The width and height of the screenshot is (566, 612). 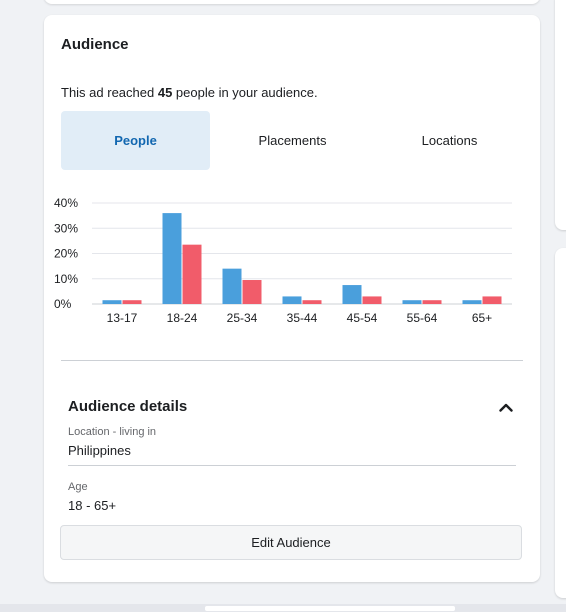 I want to click on edit-audience-button: Edit Audience, so click(x=291, y=542).